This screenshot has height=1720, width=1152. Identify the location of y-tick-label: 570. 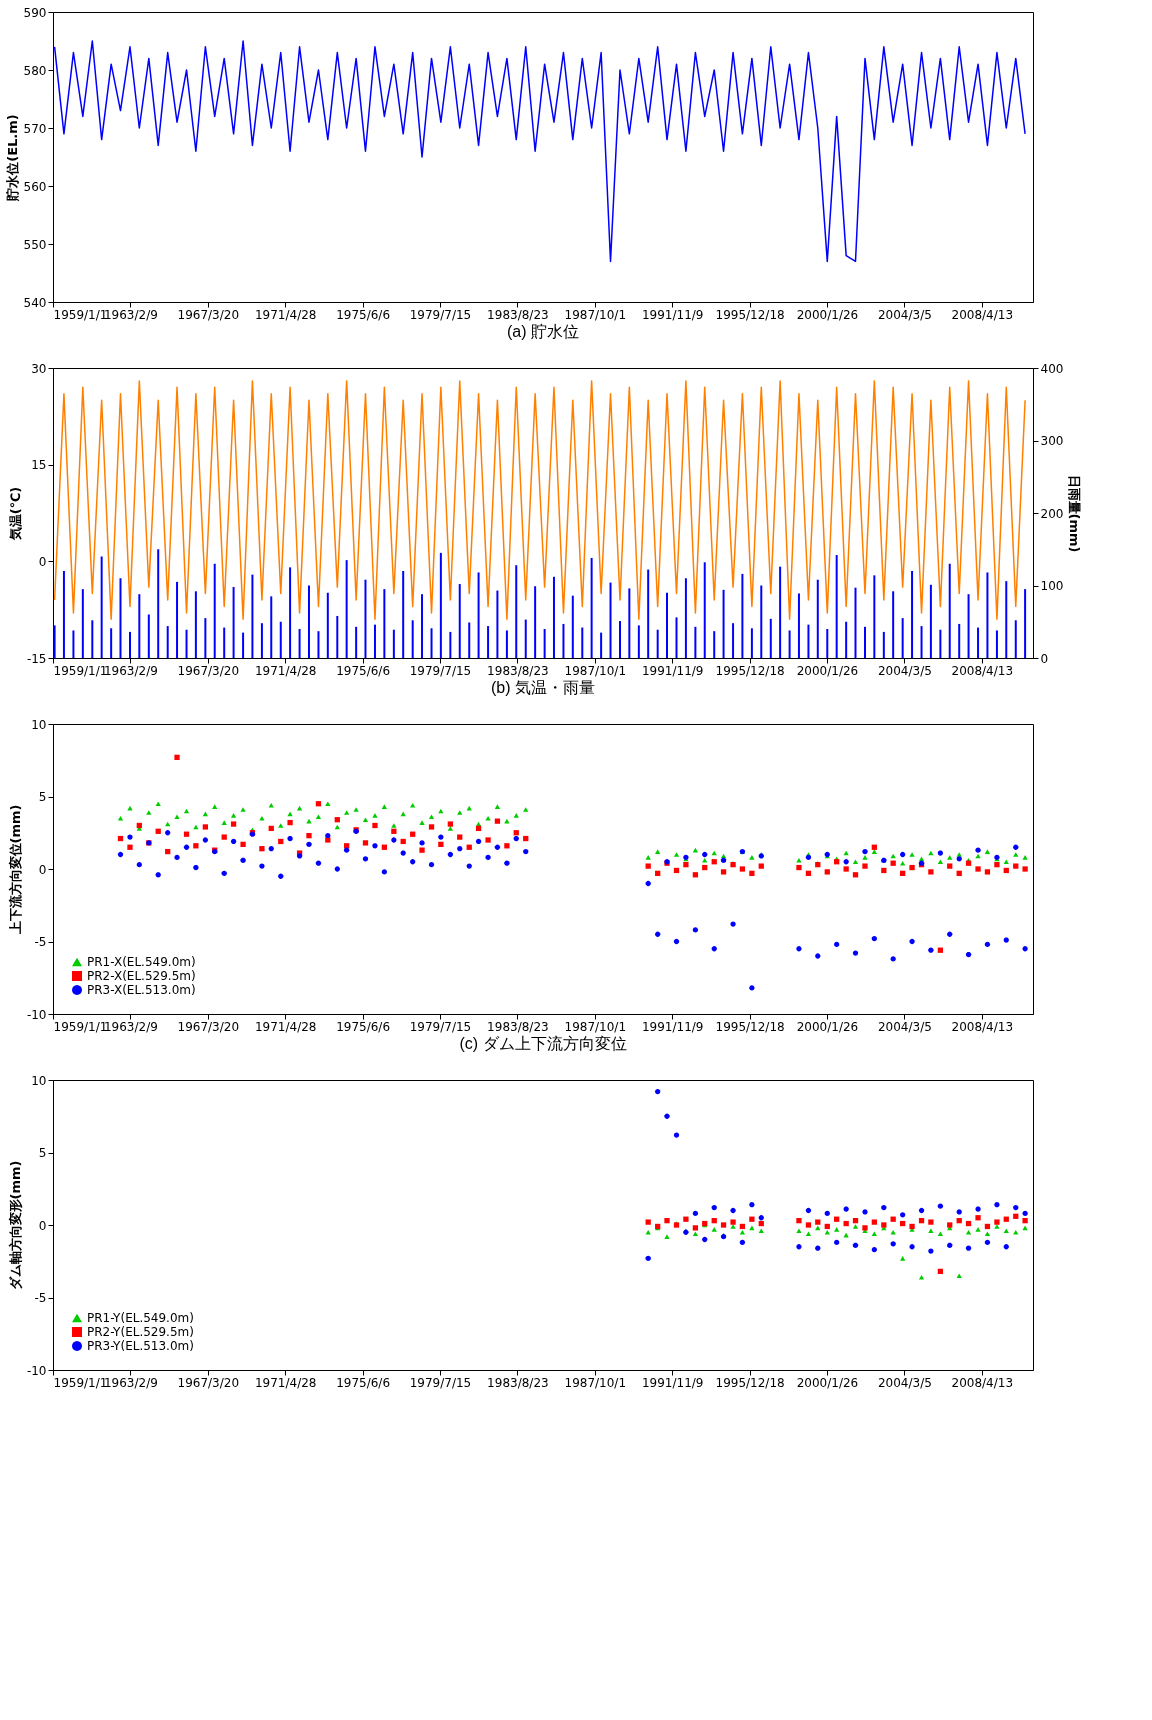
(35, 128).